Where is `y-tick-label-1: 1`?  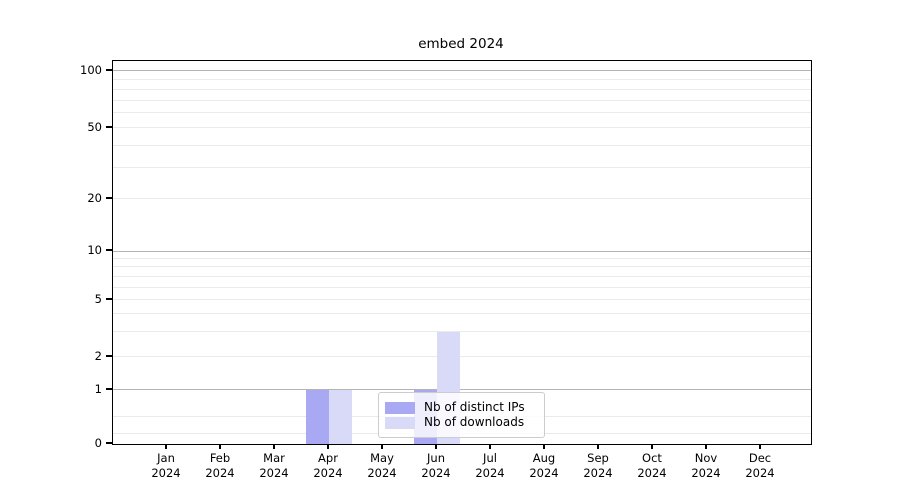 y-tick-label-1: 1 is located at coordinates (98, 388).